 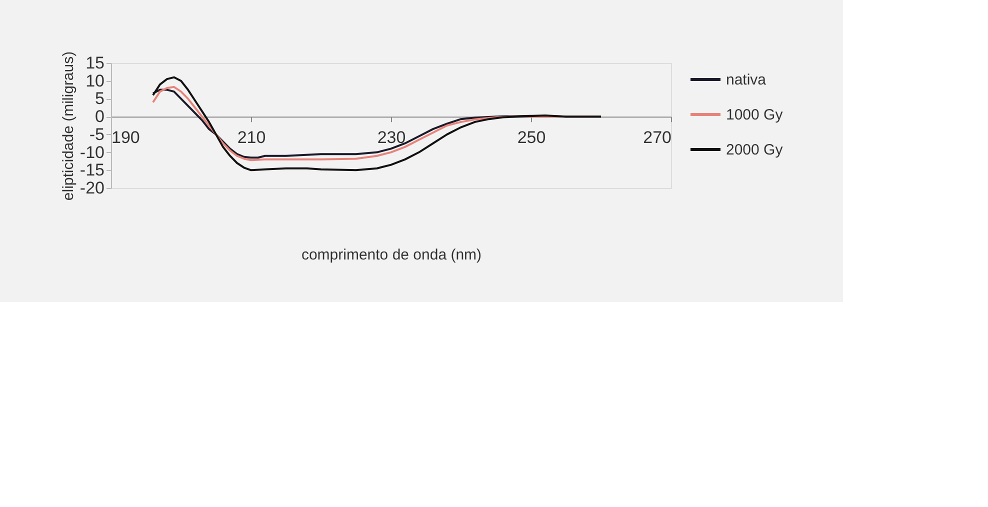 I want to click on y-tick-label: -10, so click(x=92, y=152).